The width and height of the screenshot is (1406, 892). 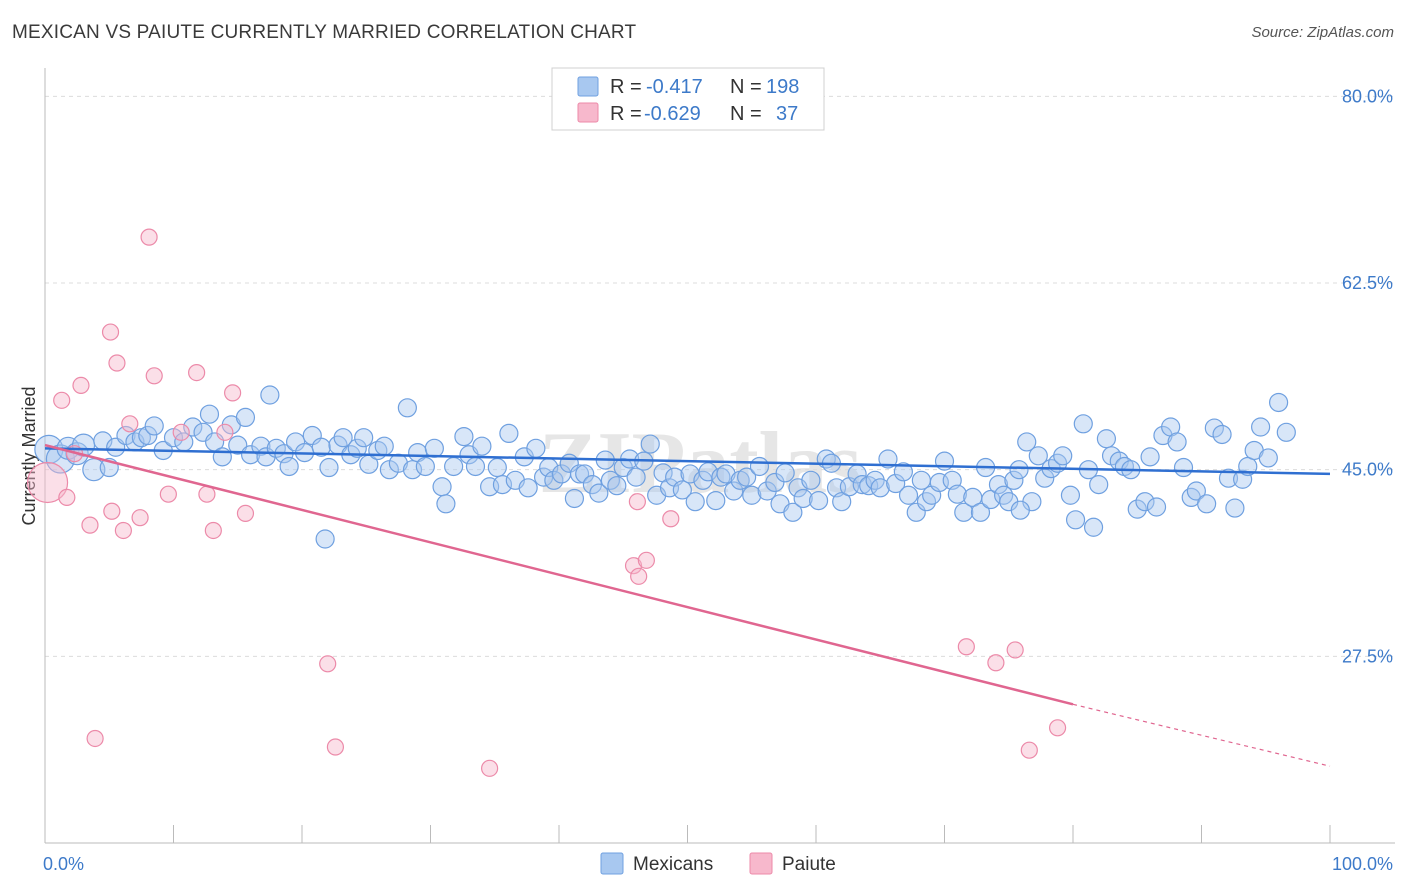 I want to click on legend-bottom: Mexicans Paiute, so click(x=718, y=863).